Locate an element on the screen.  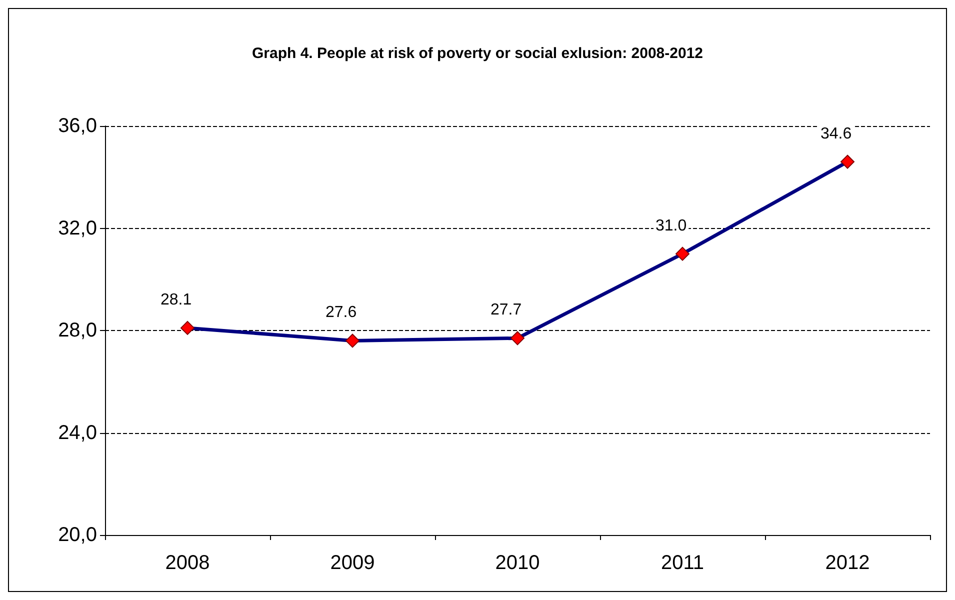
chart-title: Graph 4. People at risk of poverty or social exlusion: 2008-2012 is located at coordinates (478, 53).